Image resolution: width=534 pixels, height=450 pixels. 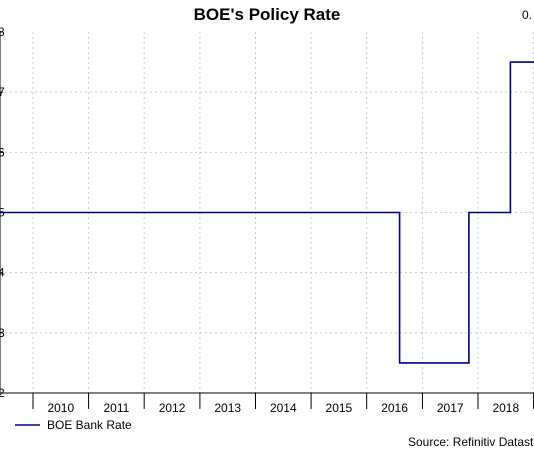 What do you see at coordinates (2, 273) in the screenshot?
I see `y-tick-label: 4` at bounding box center [2, 273].